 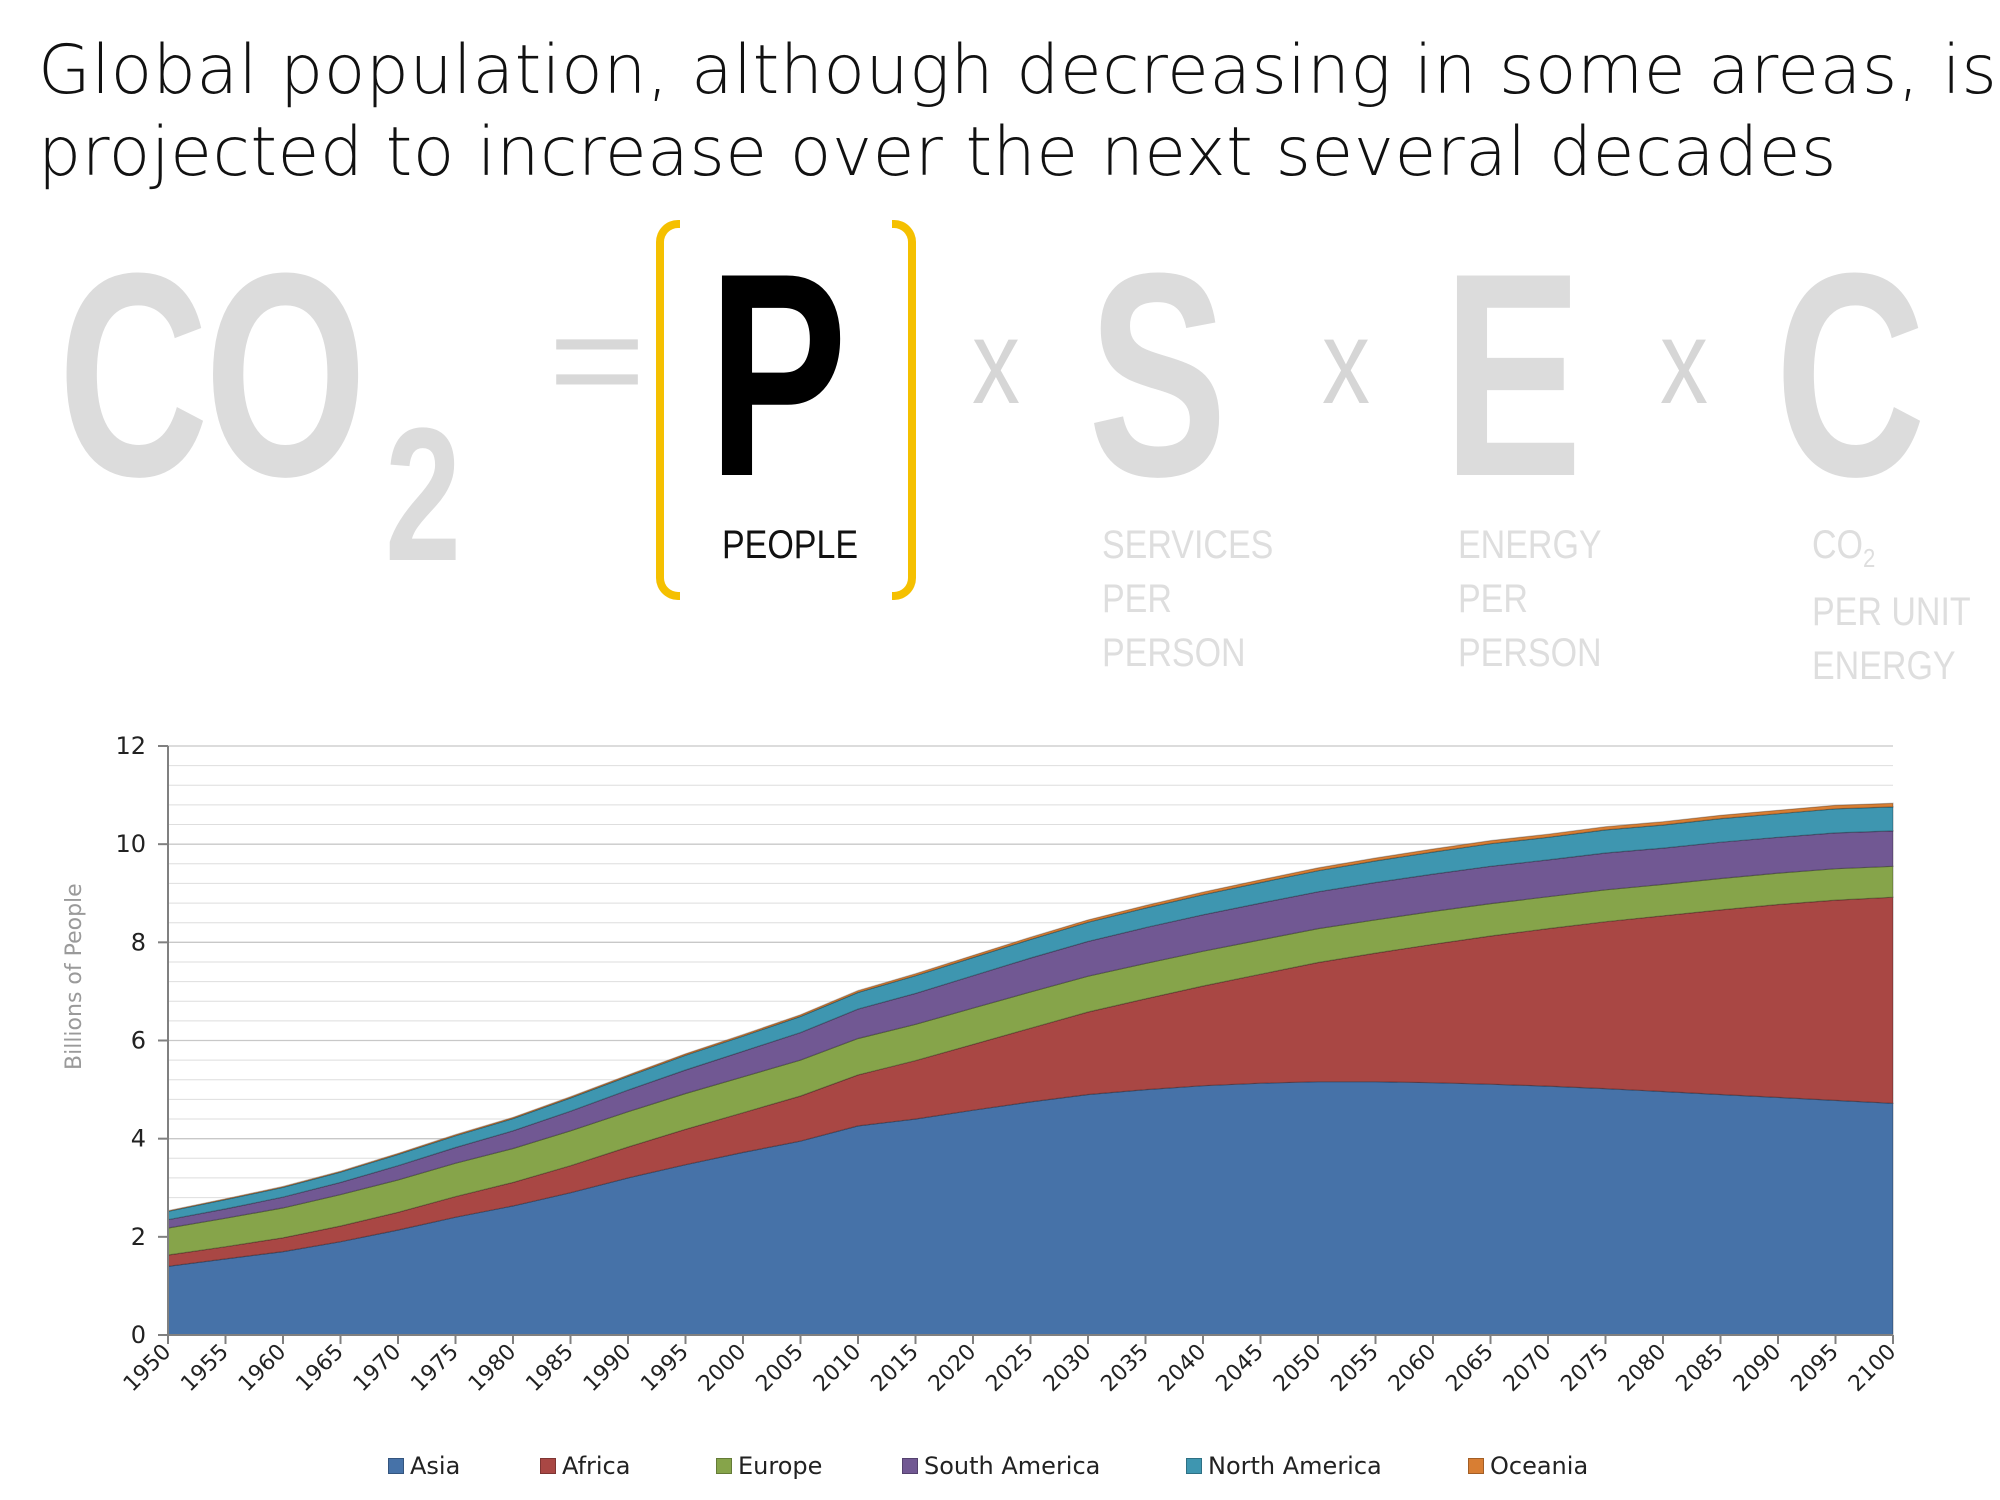 I want to click on y-tick-label: 6, so click(x=138, y=1041).